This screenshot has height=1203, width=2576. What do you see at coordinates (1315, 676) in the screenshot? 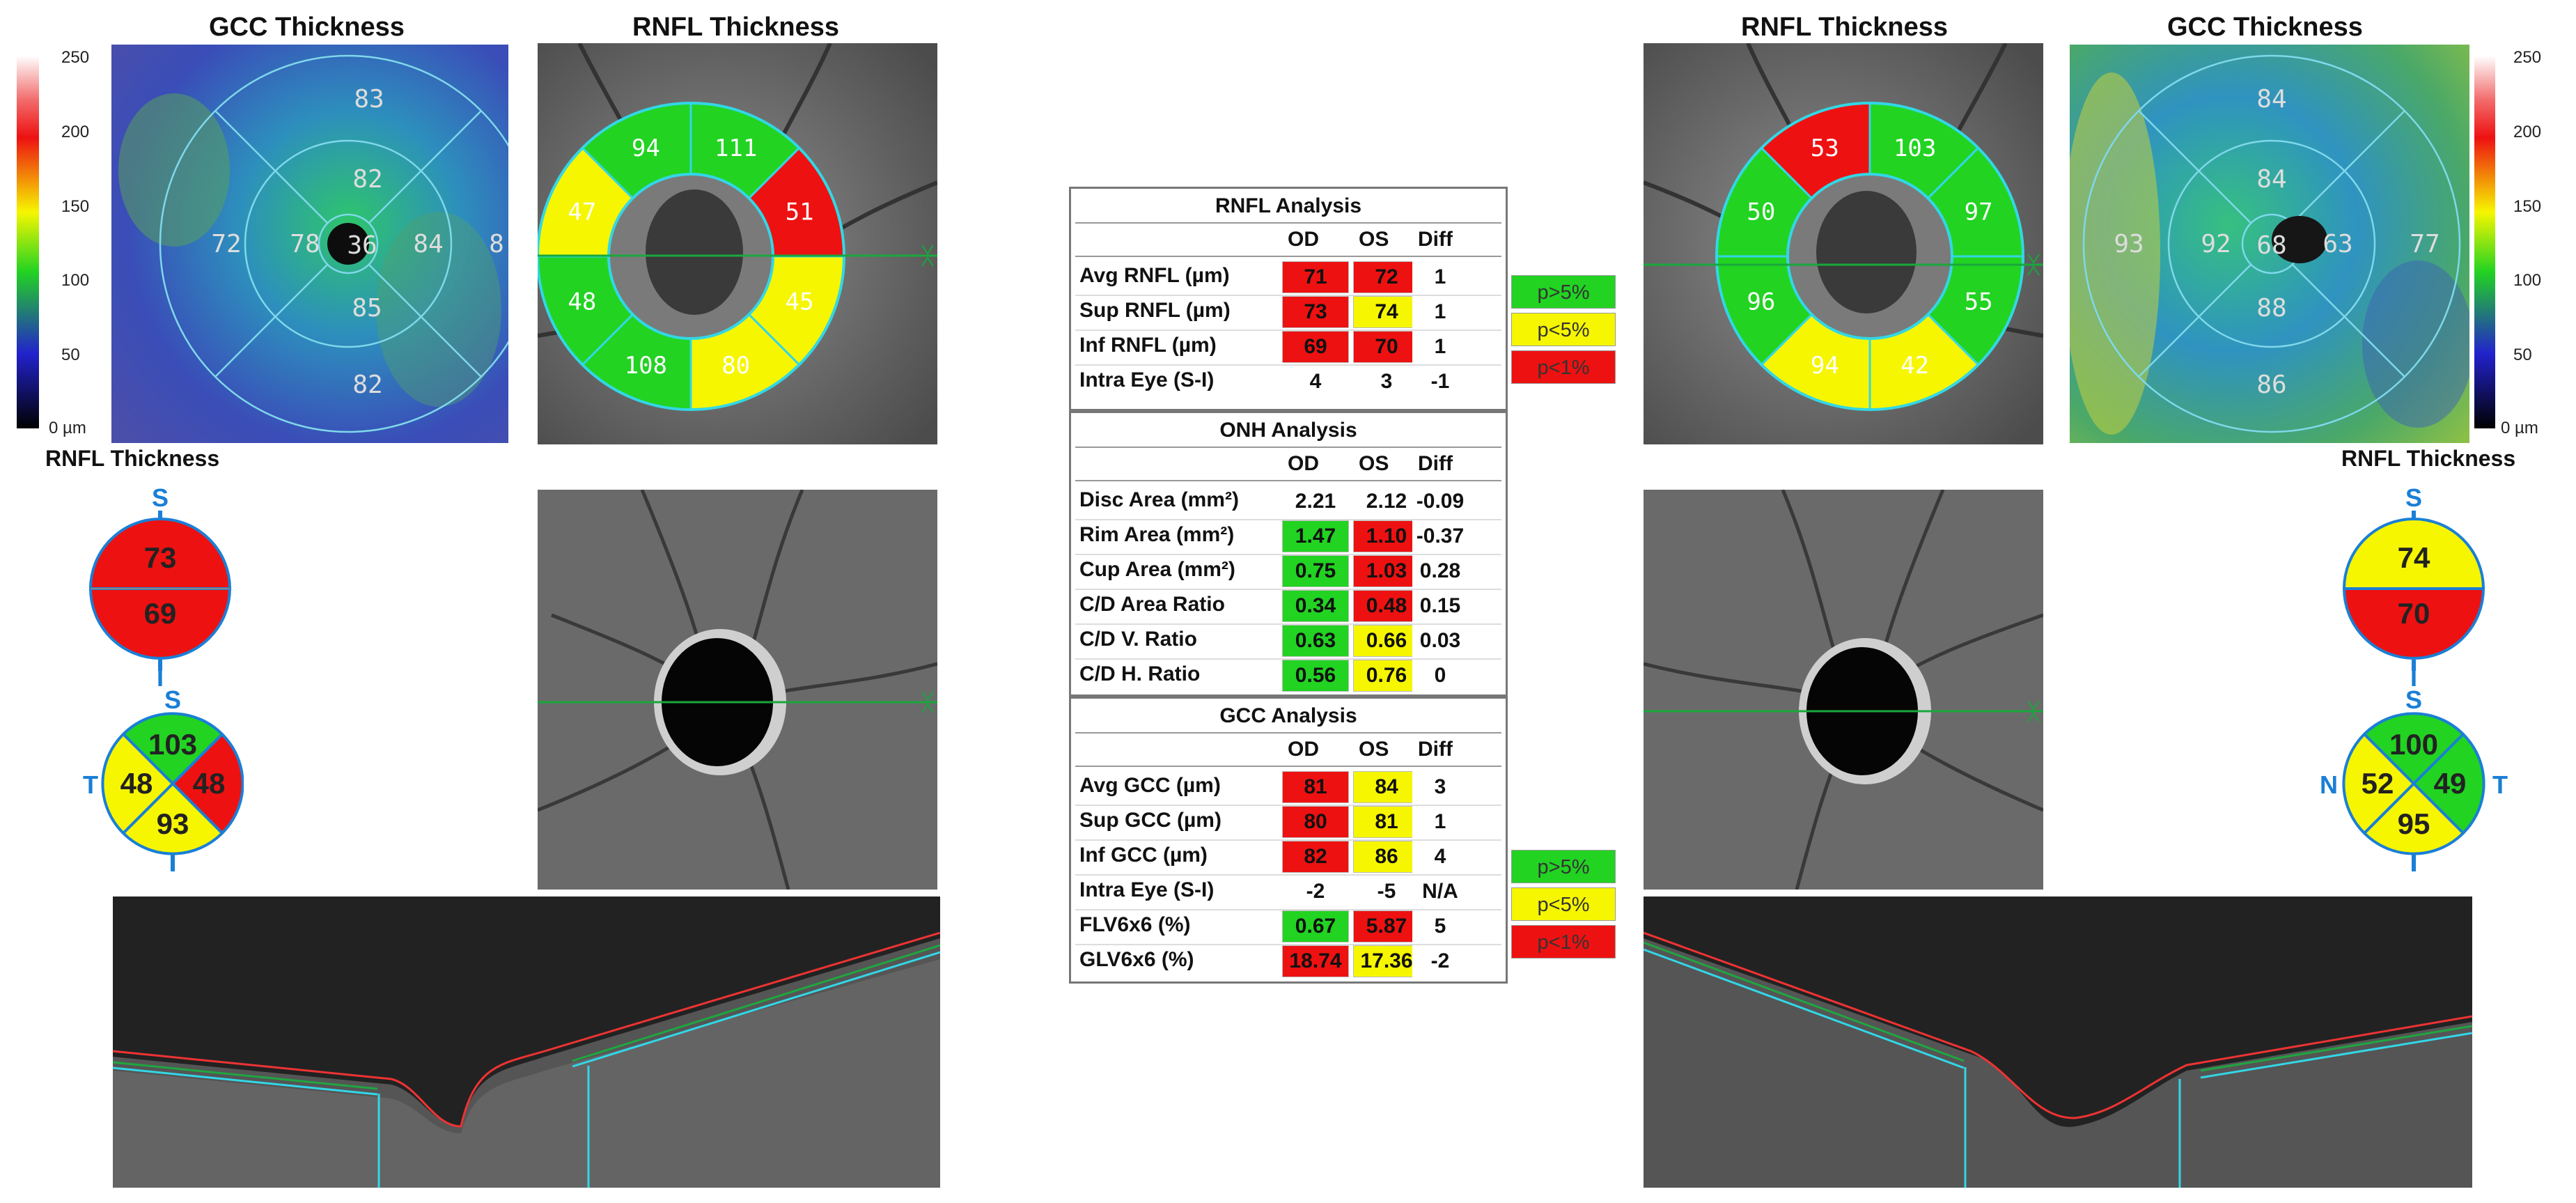
I see `table-cell-od: 0.56` at bounding box center [1315, 676].